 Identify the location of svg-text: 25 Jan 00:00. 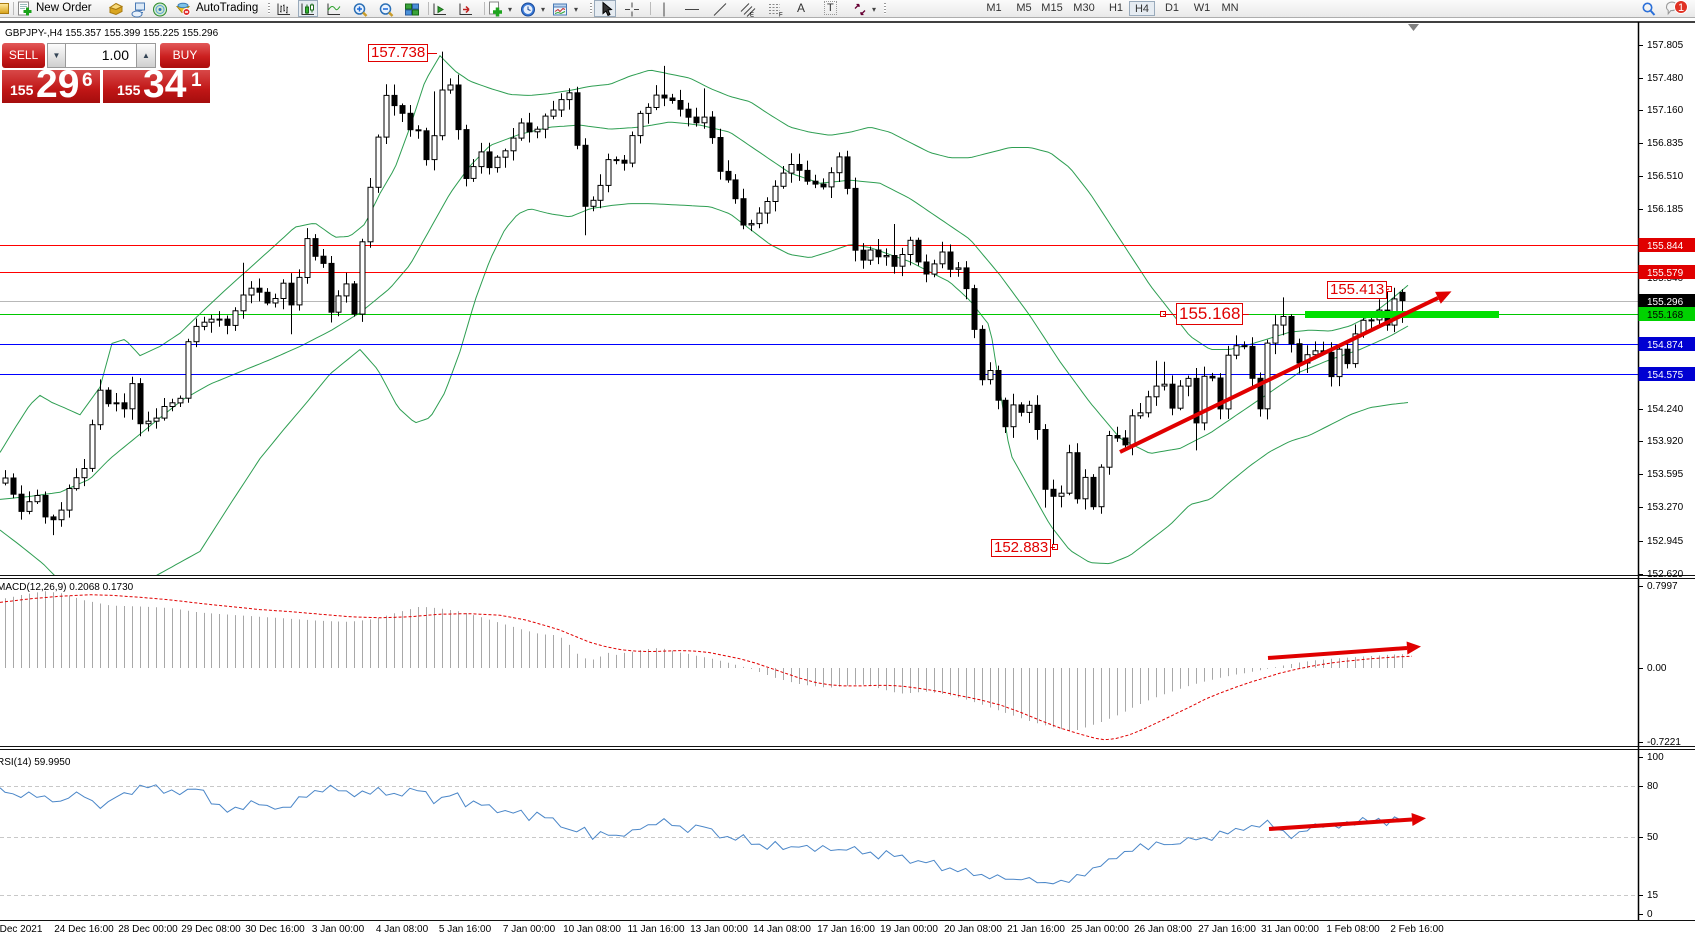
(1100, 929).